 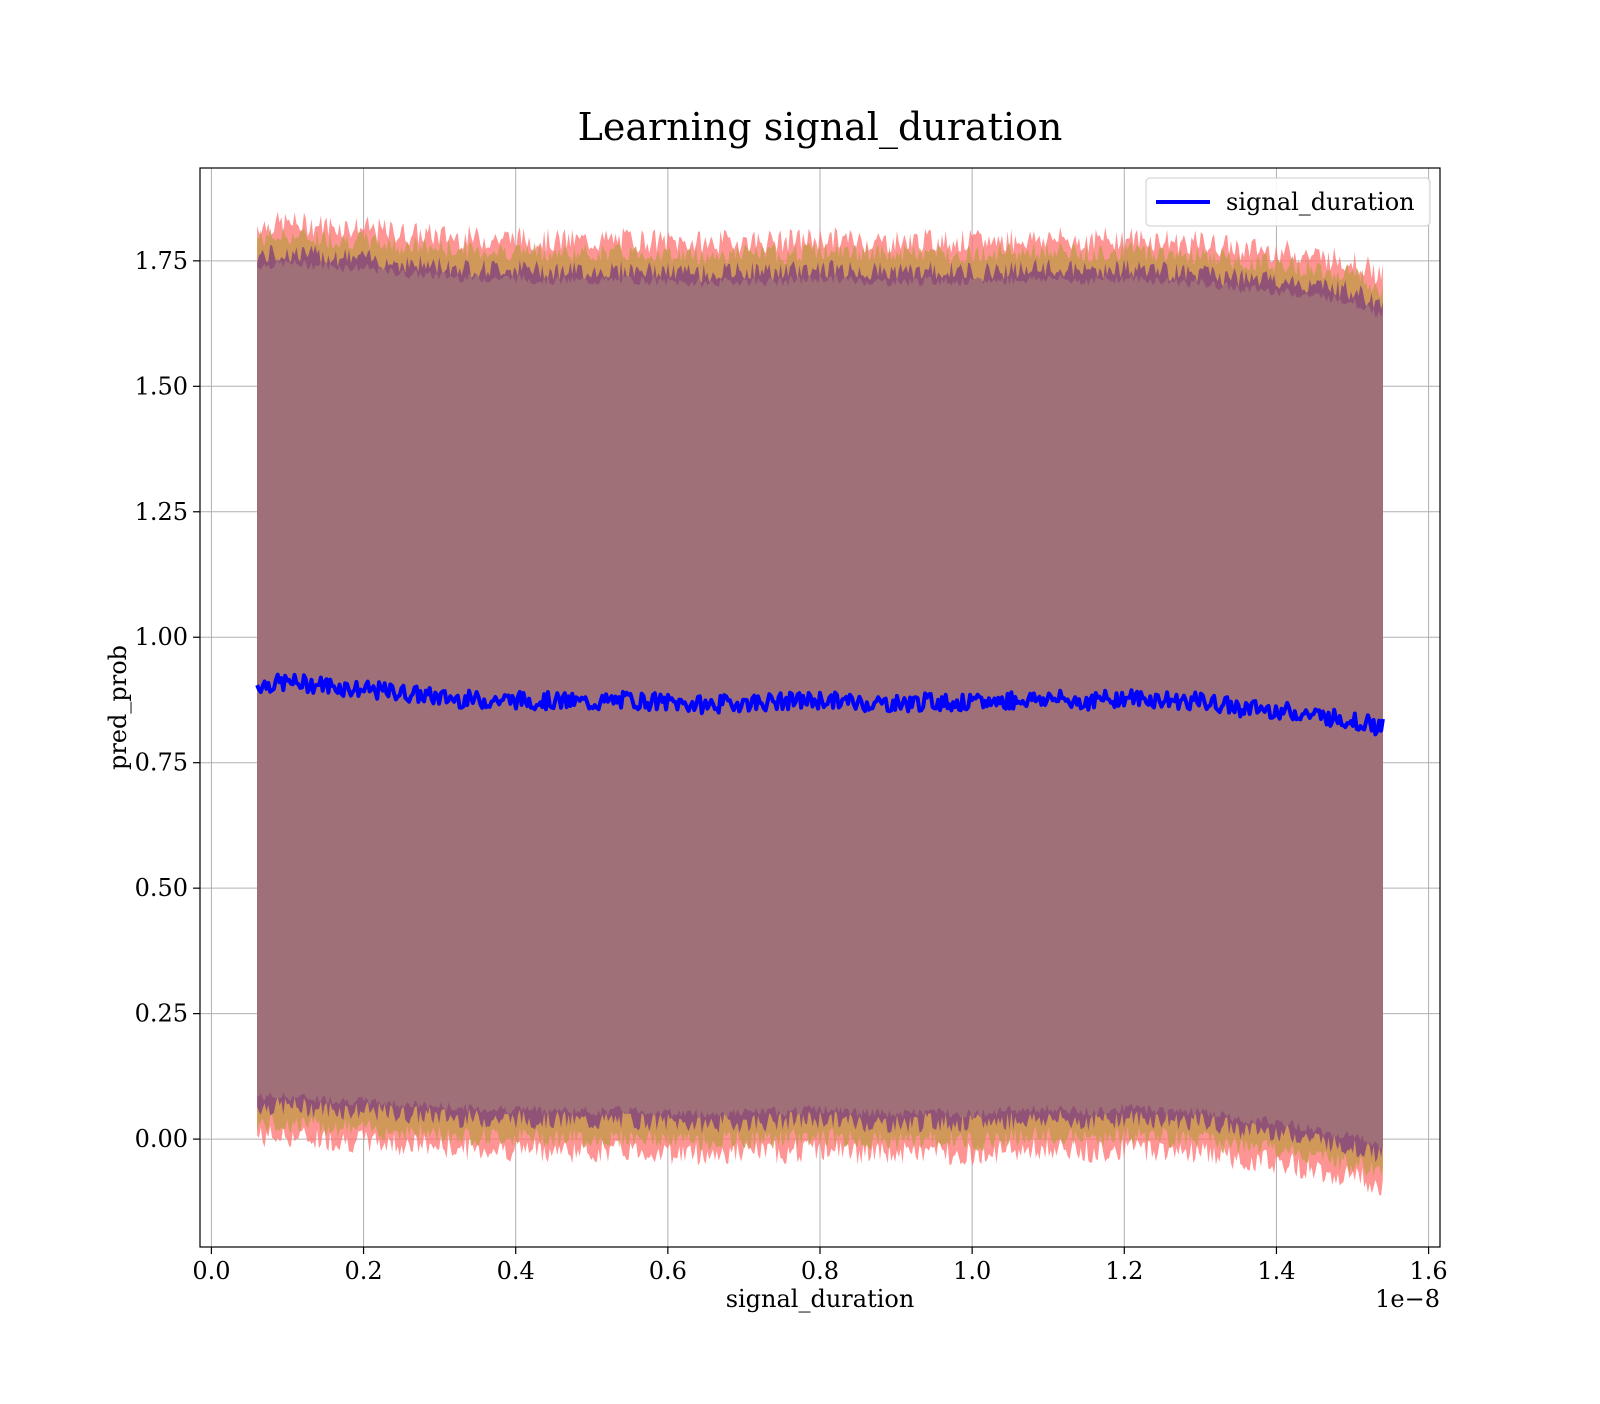 What do you see at coordinates (161, 512) in the screenshot?
I see `y-tick-label: 1.25` at bounding box center [161, 512].